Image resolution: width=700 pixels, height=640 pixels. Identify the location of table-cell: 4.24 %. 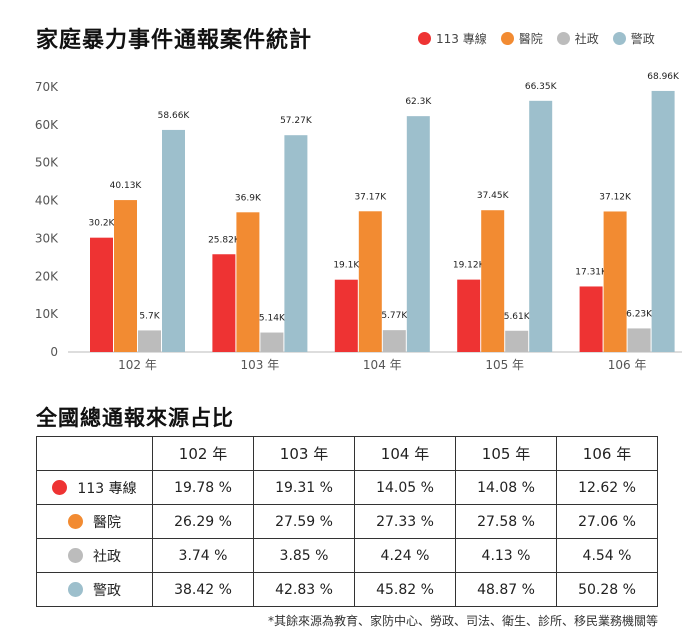
(405, 555).